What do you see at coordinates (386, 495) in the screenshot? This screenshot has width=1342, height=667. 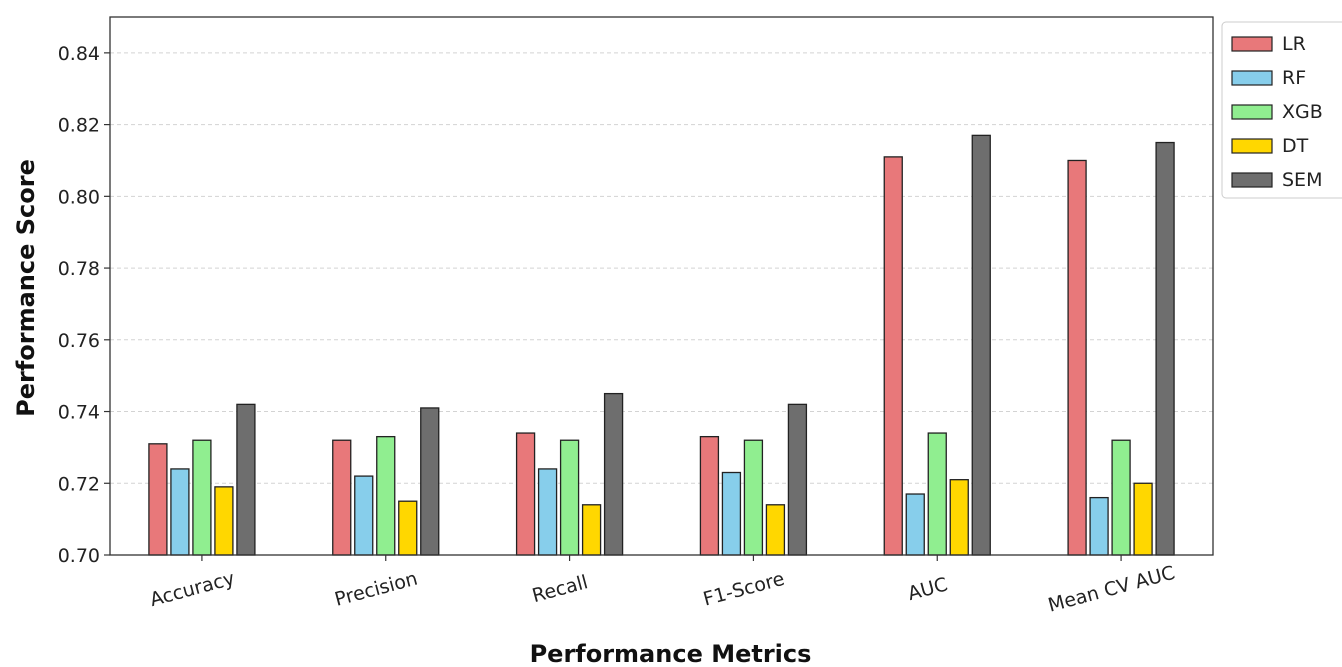 I see `bar-xgb-precision` at bounding box center [386, 495].